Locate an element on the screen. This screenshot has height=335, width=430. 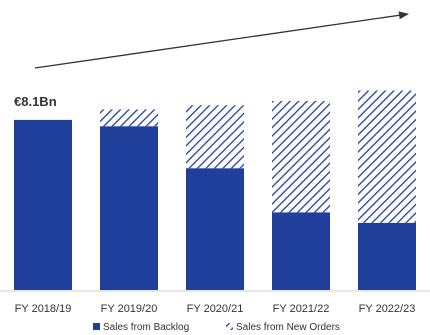
legend-swatch-sales-from-backlog is located at coordinates (96, 326).